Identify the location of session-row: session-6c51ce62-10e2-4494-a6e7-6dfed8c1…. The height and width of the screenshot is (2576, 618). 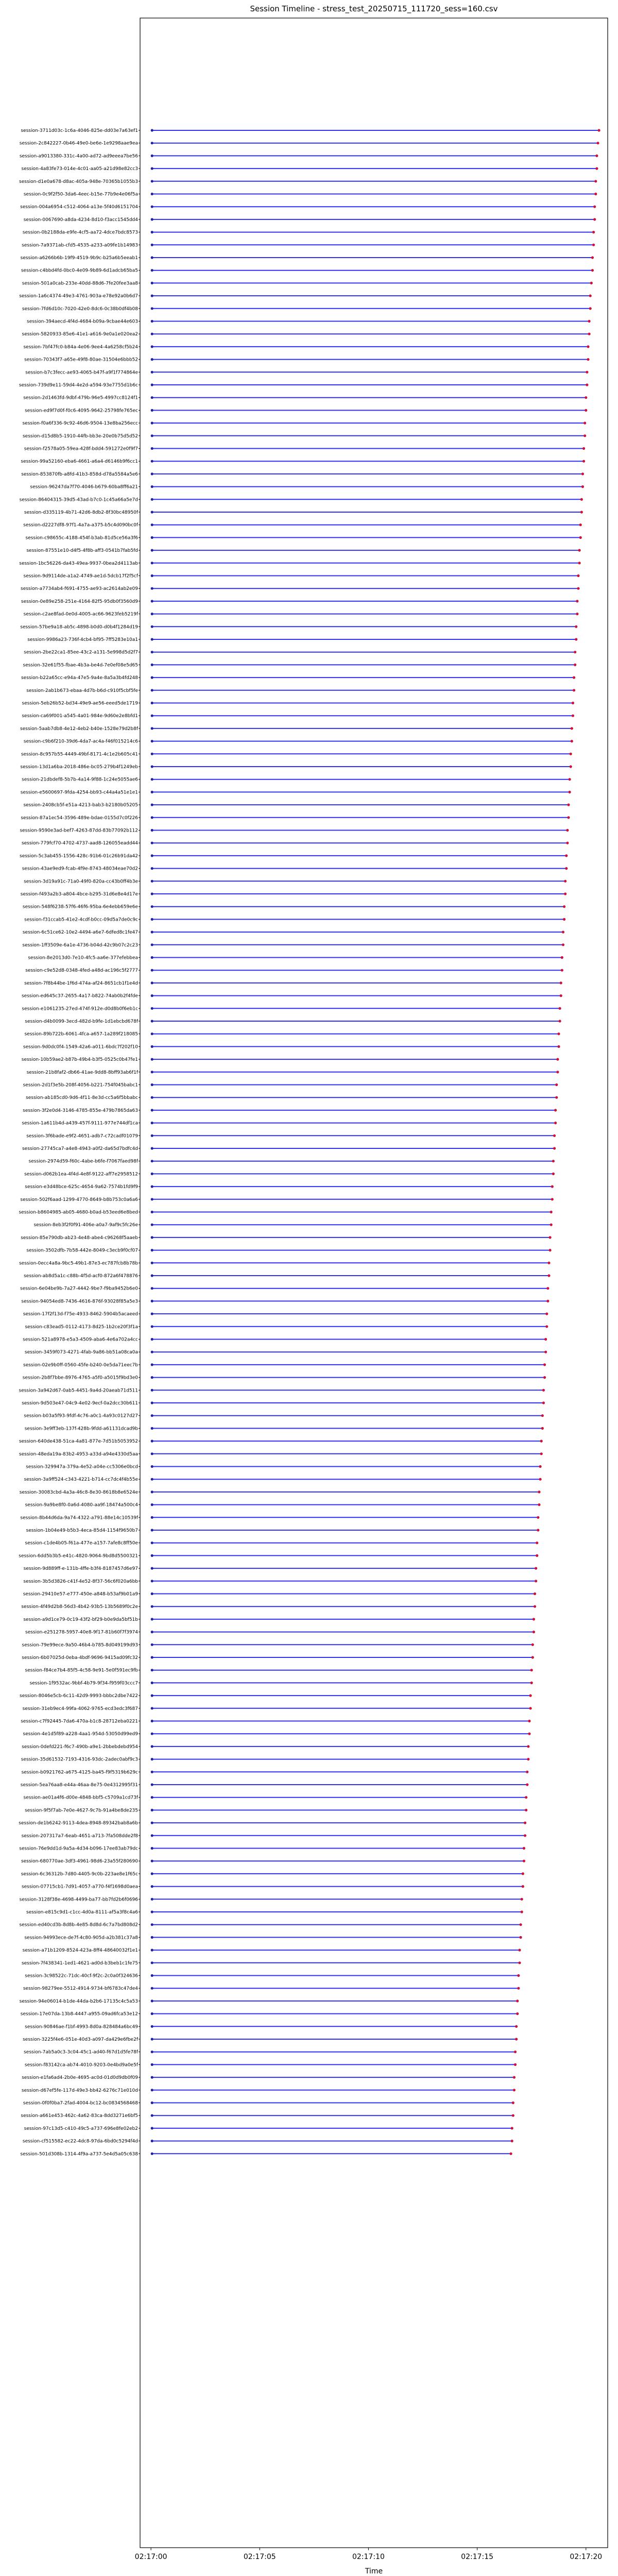
(294, 932).